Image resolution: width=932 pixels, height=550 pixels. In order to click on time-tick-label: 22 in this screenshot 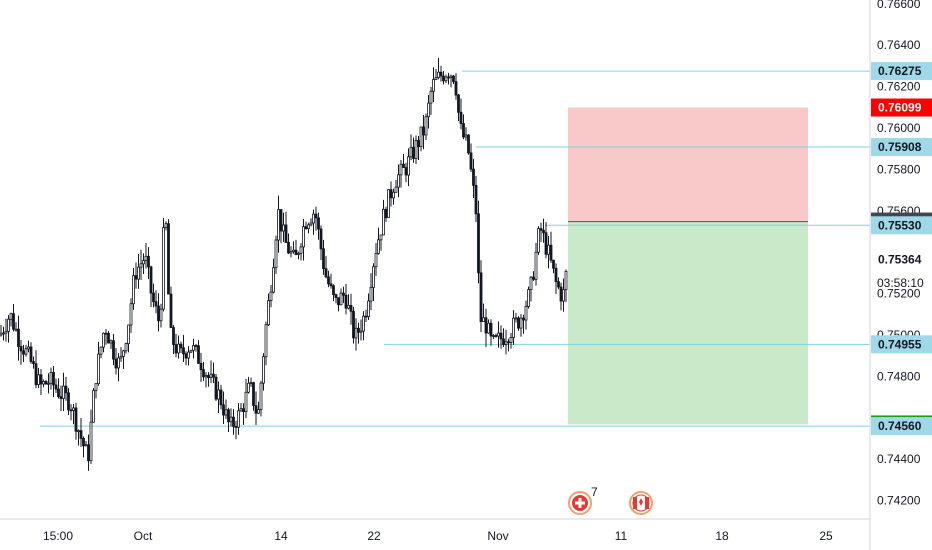, I will do `click(374, 536)`.